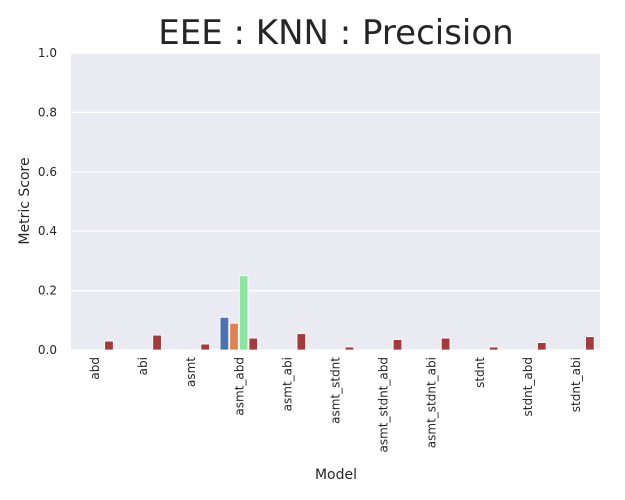 This screenshot has height=500, width=625. I want to click on y-tick-label: 0.0, so click(47, 350).